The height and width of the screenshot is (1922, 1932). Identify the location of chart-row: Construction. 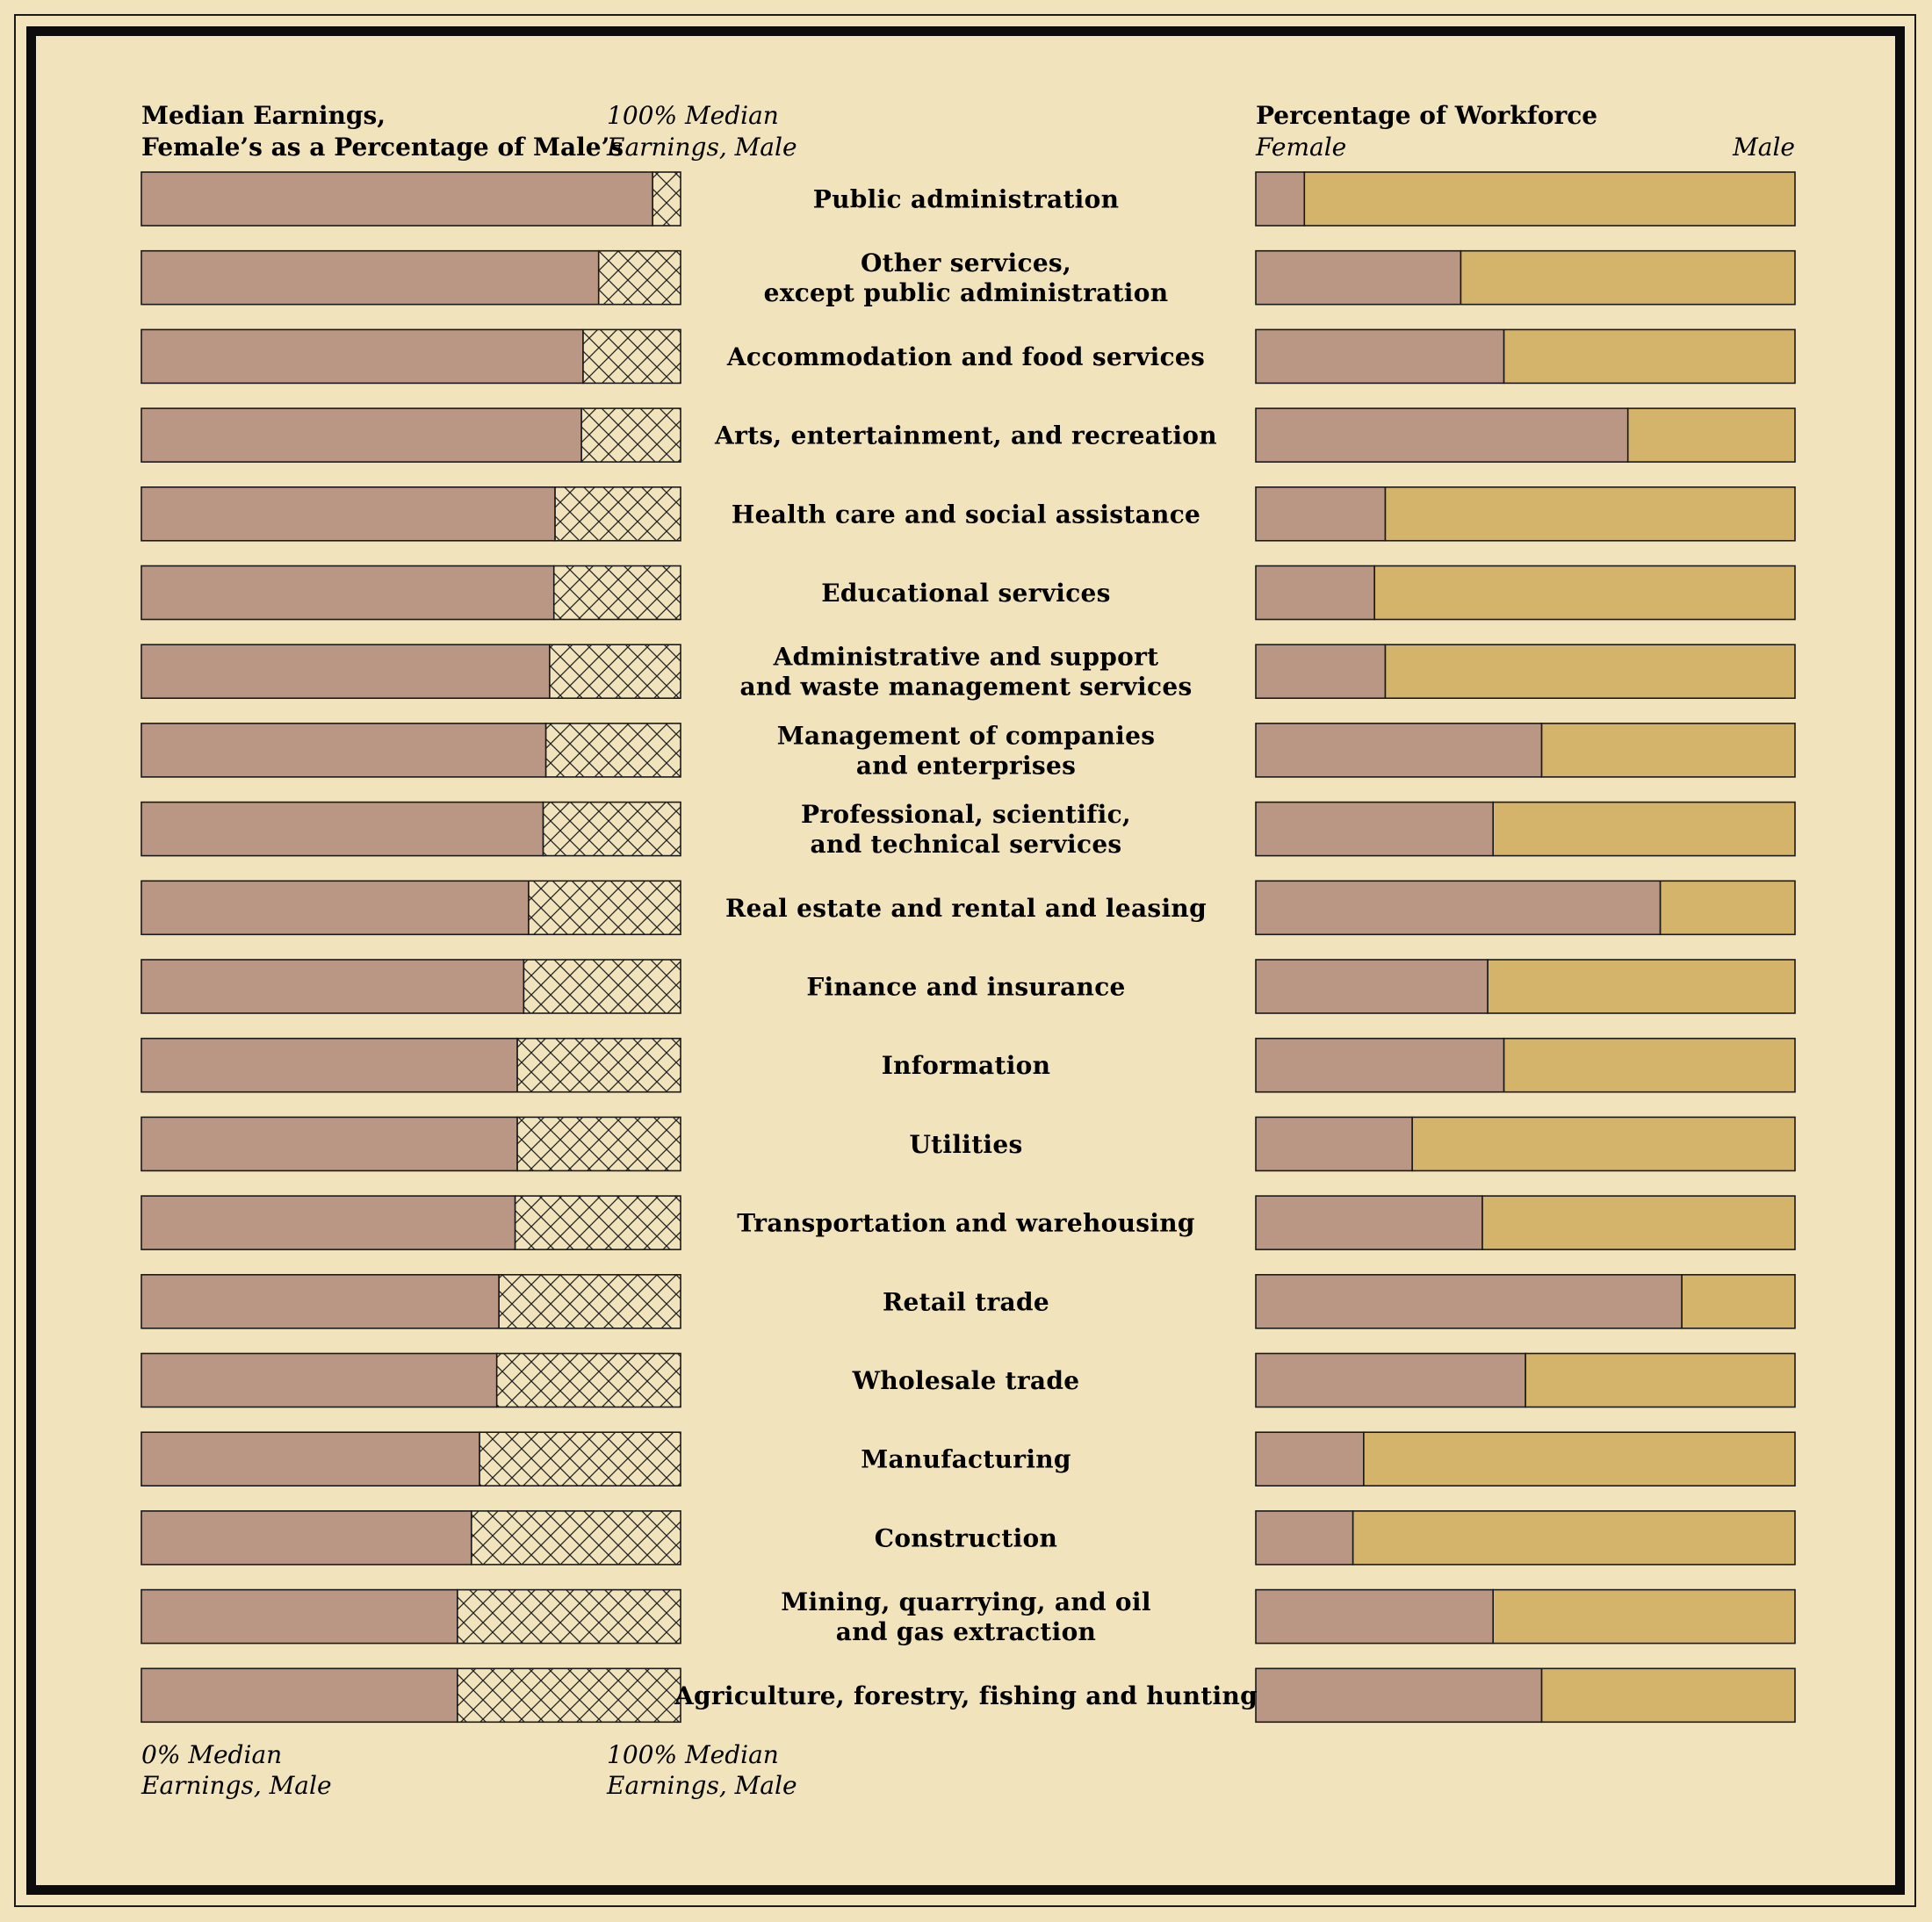
(968, 1538).